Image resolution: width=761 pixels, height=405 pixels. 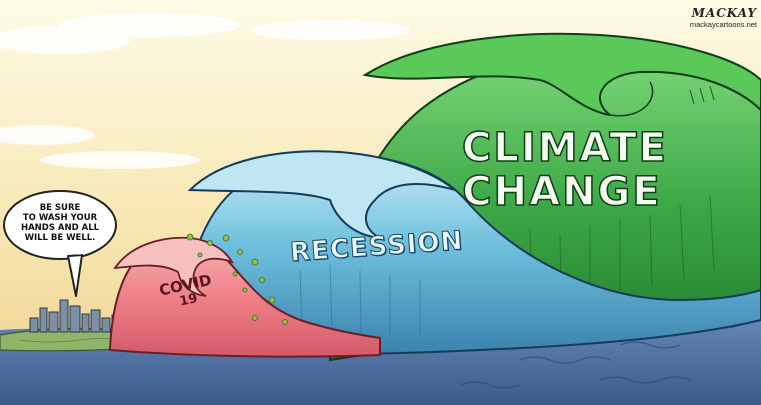 I want to click on artist-signature: MACKAY mackaycartoons.net, so click(x=704, y=17).